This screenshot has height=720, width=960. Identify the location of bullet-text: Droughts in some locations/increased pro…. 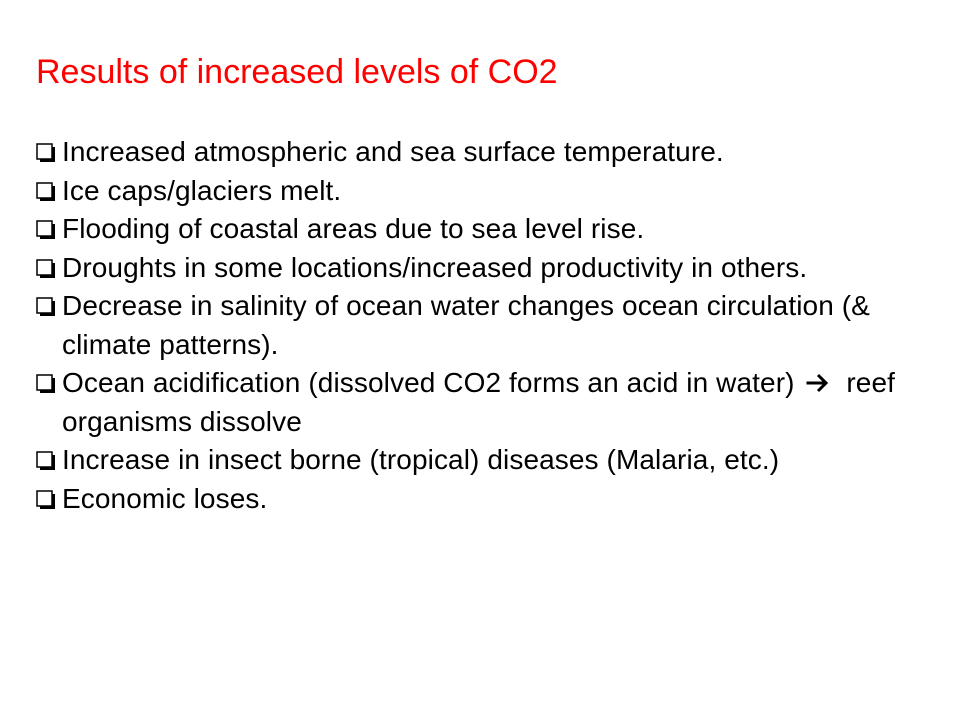
(435, 267).